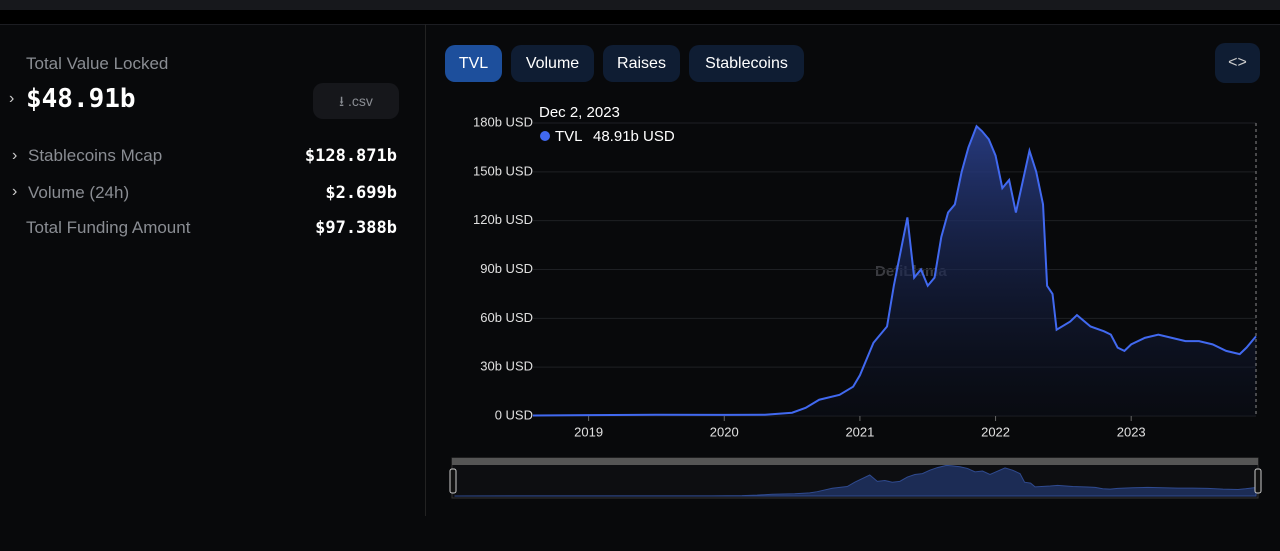 Image resolution: width=1280 pixels, height=551 pixels. I want to click on csv-button: ⭳ .csv, so click(356, 101).